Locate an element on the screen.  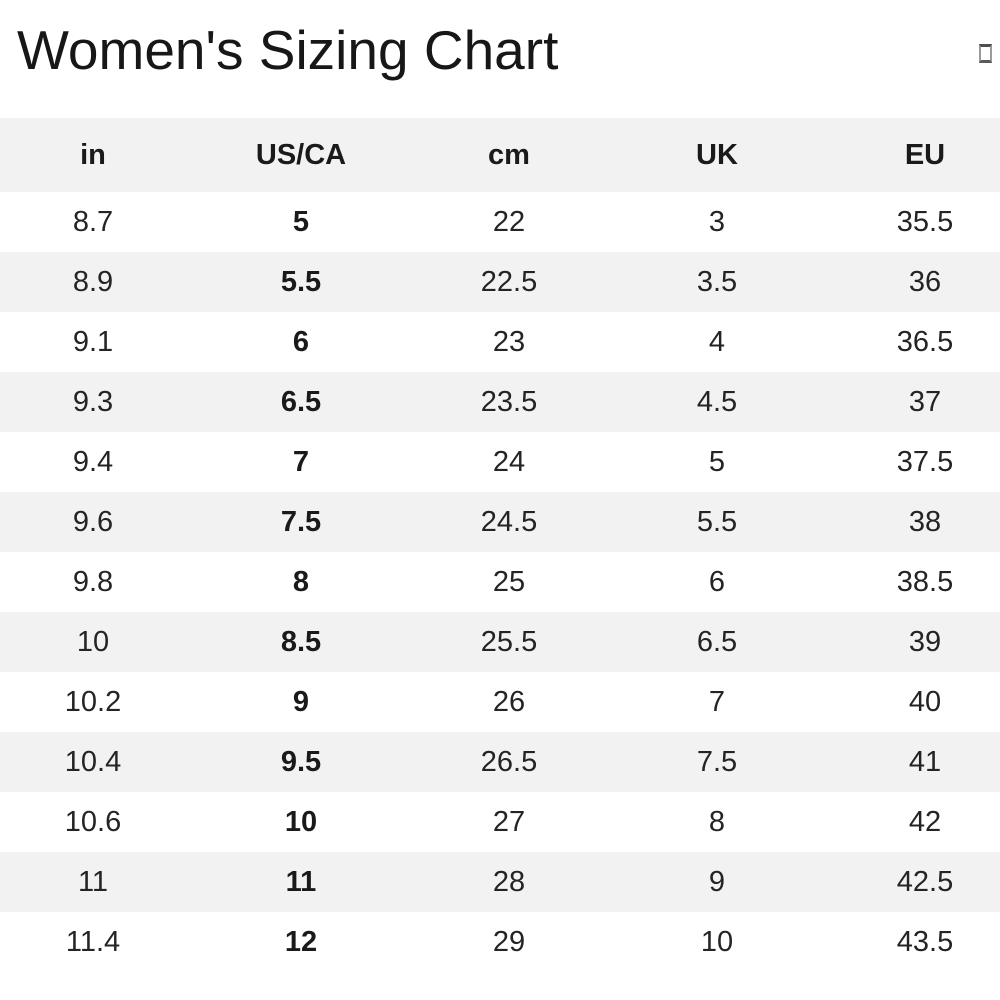
cell-uk: 5 is located at coordinates (717, 462).